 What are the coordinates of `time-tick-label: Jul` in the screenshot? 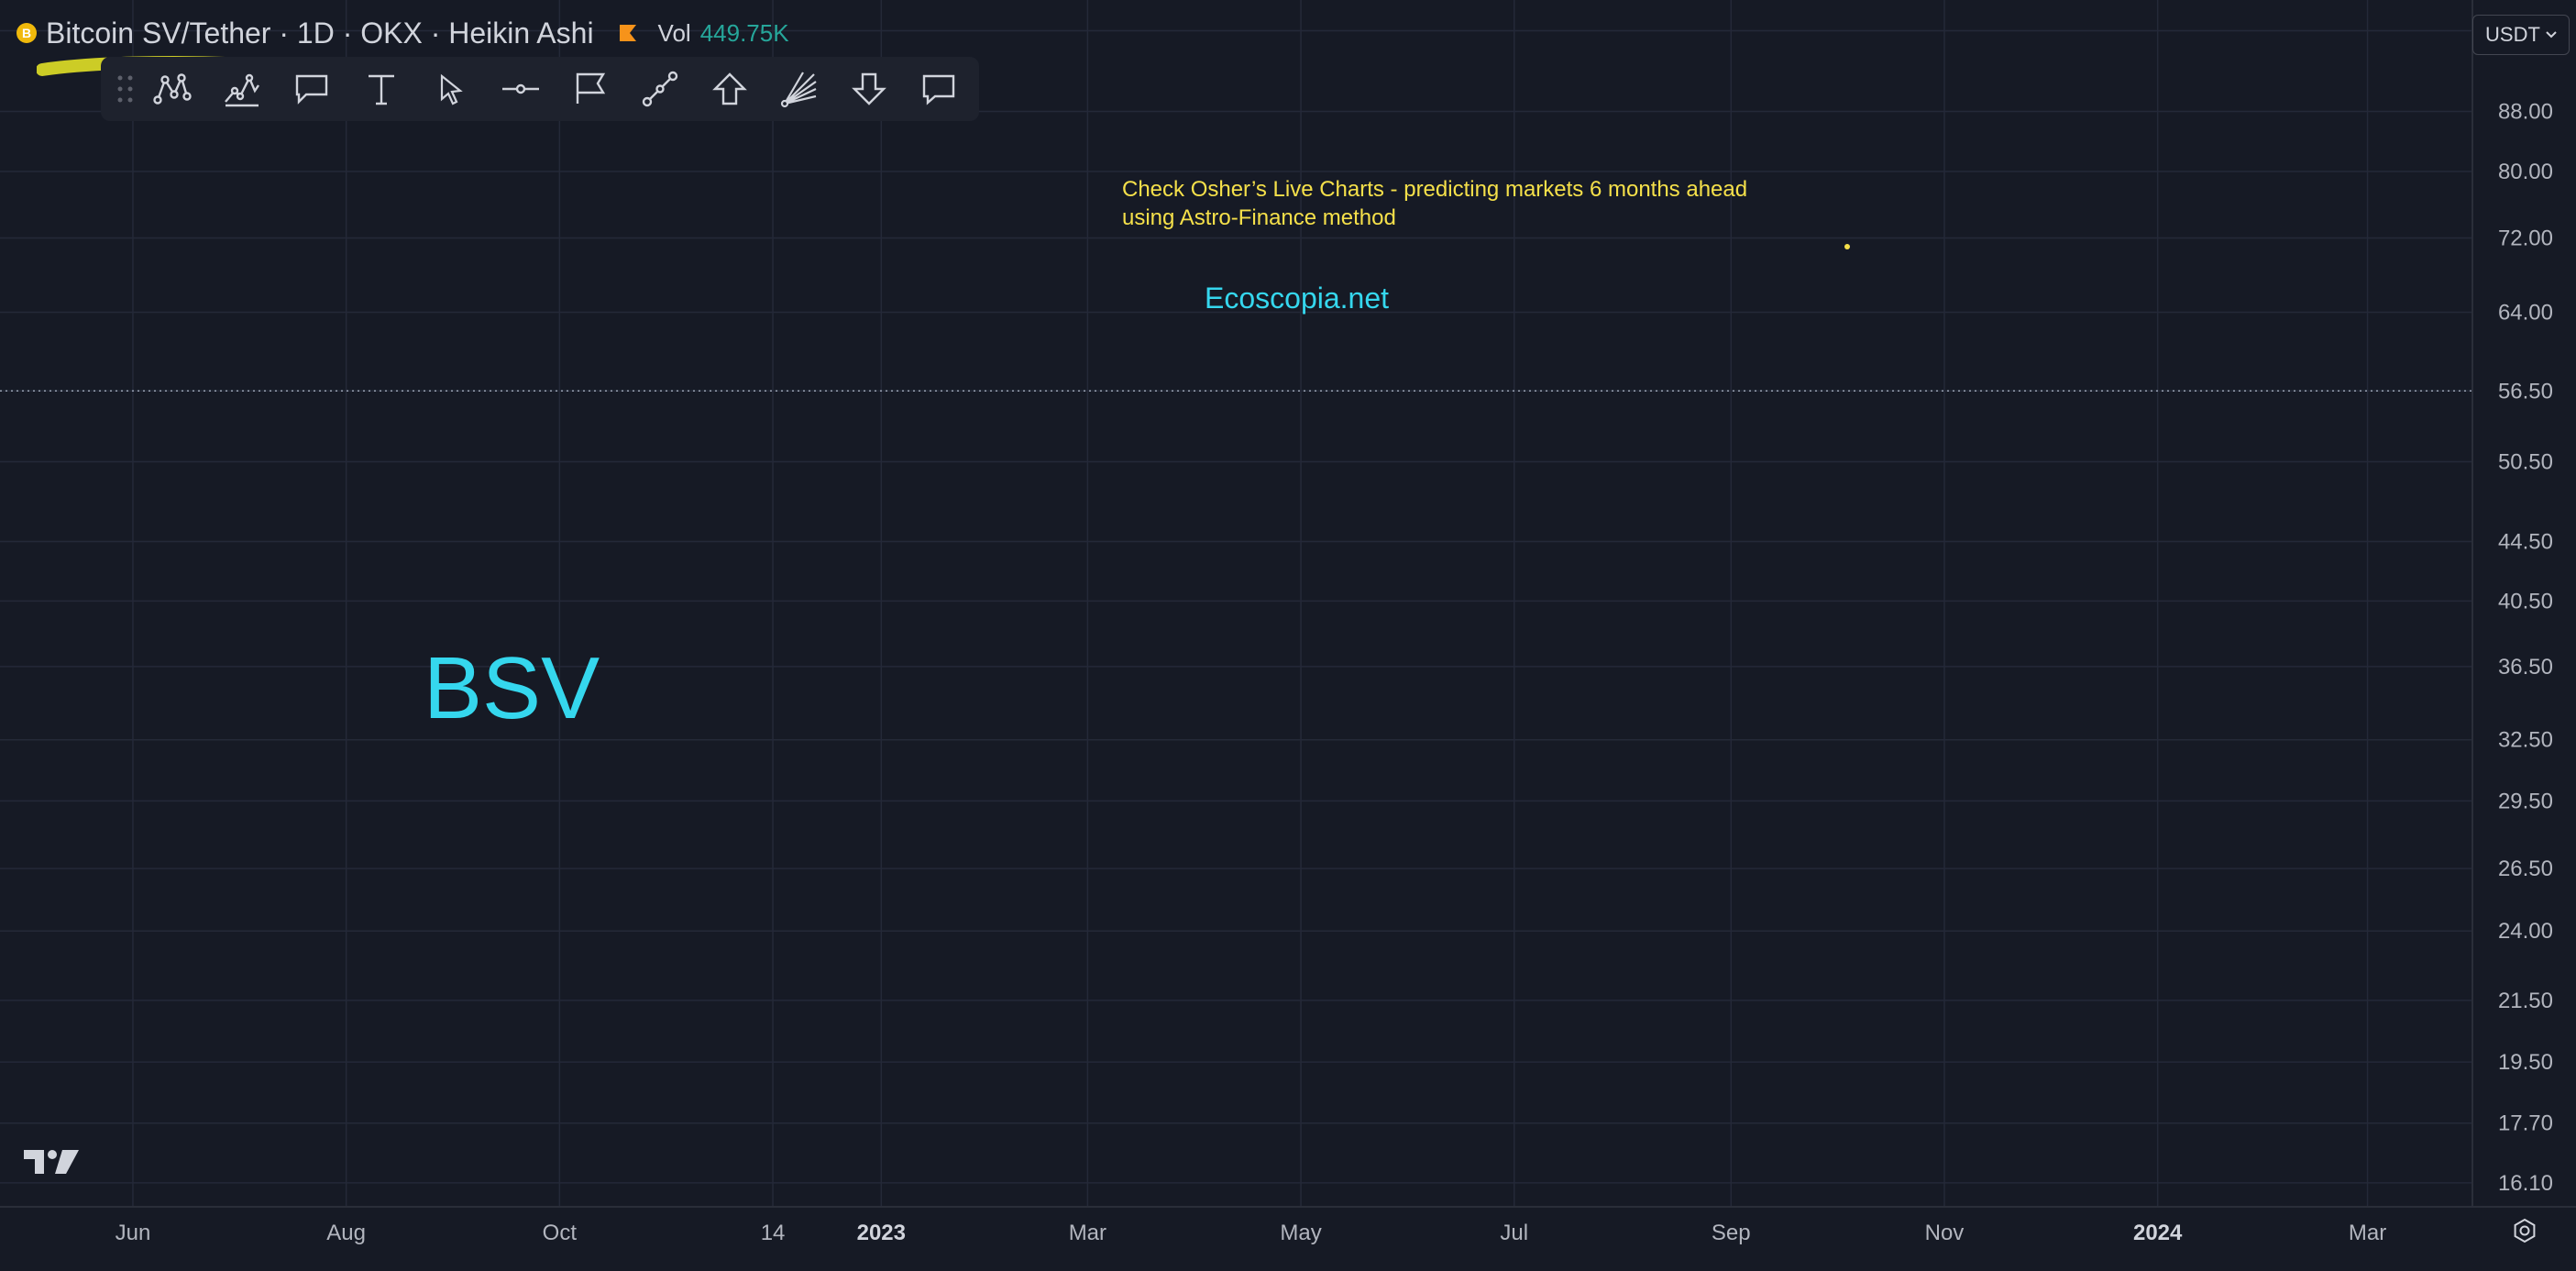 It's located at (1514, 1233).